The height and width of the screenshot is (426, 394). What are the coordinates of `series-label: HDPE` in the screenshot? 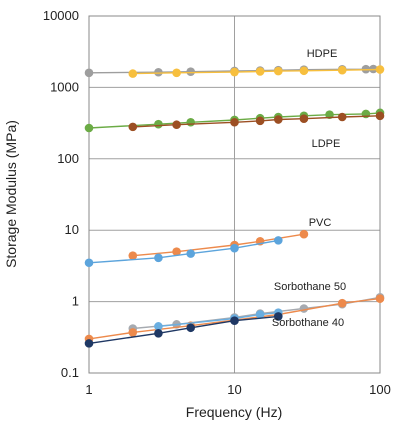 It's located at (322, 54).